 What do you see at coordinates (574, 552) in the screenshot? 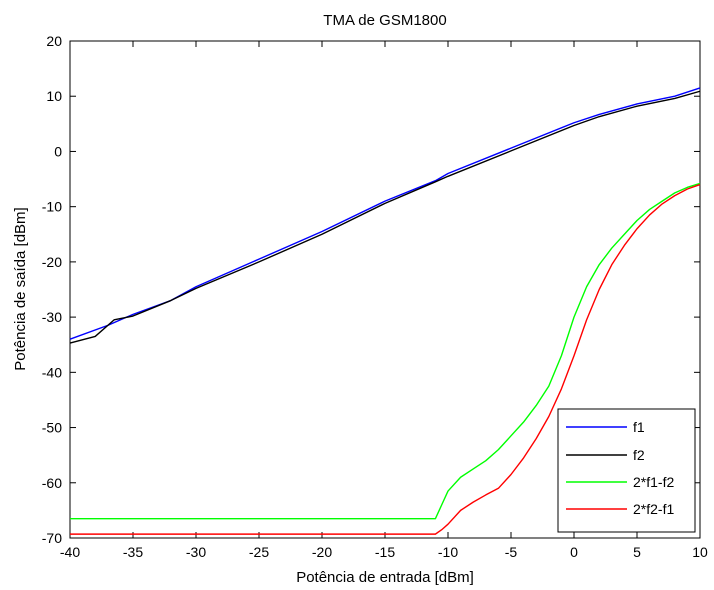
I see `x-tick-label: 0` at bounding box center [574, 552].